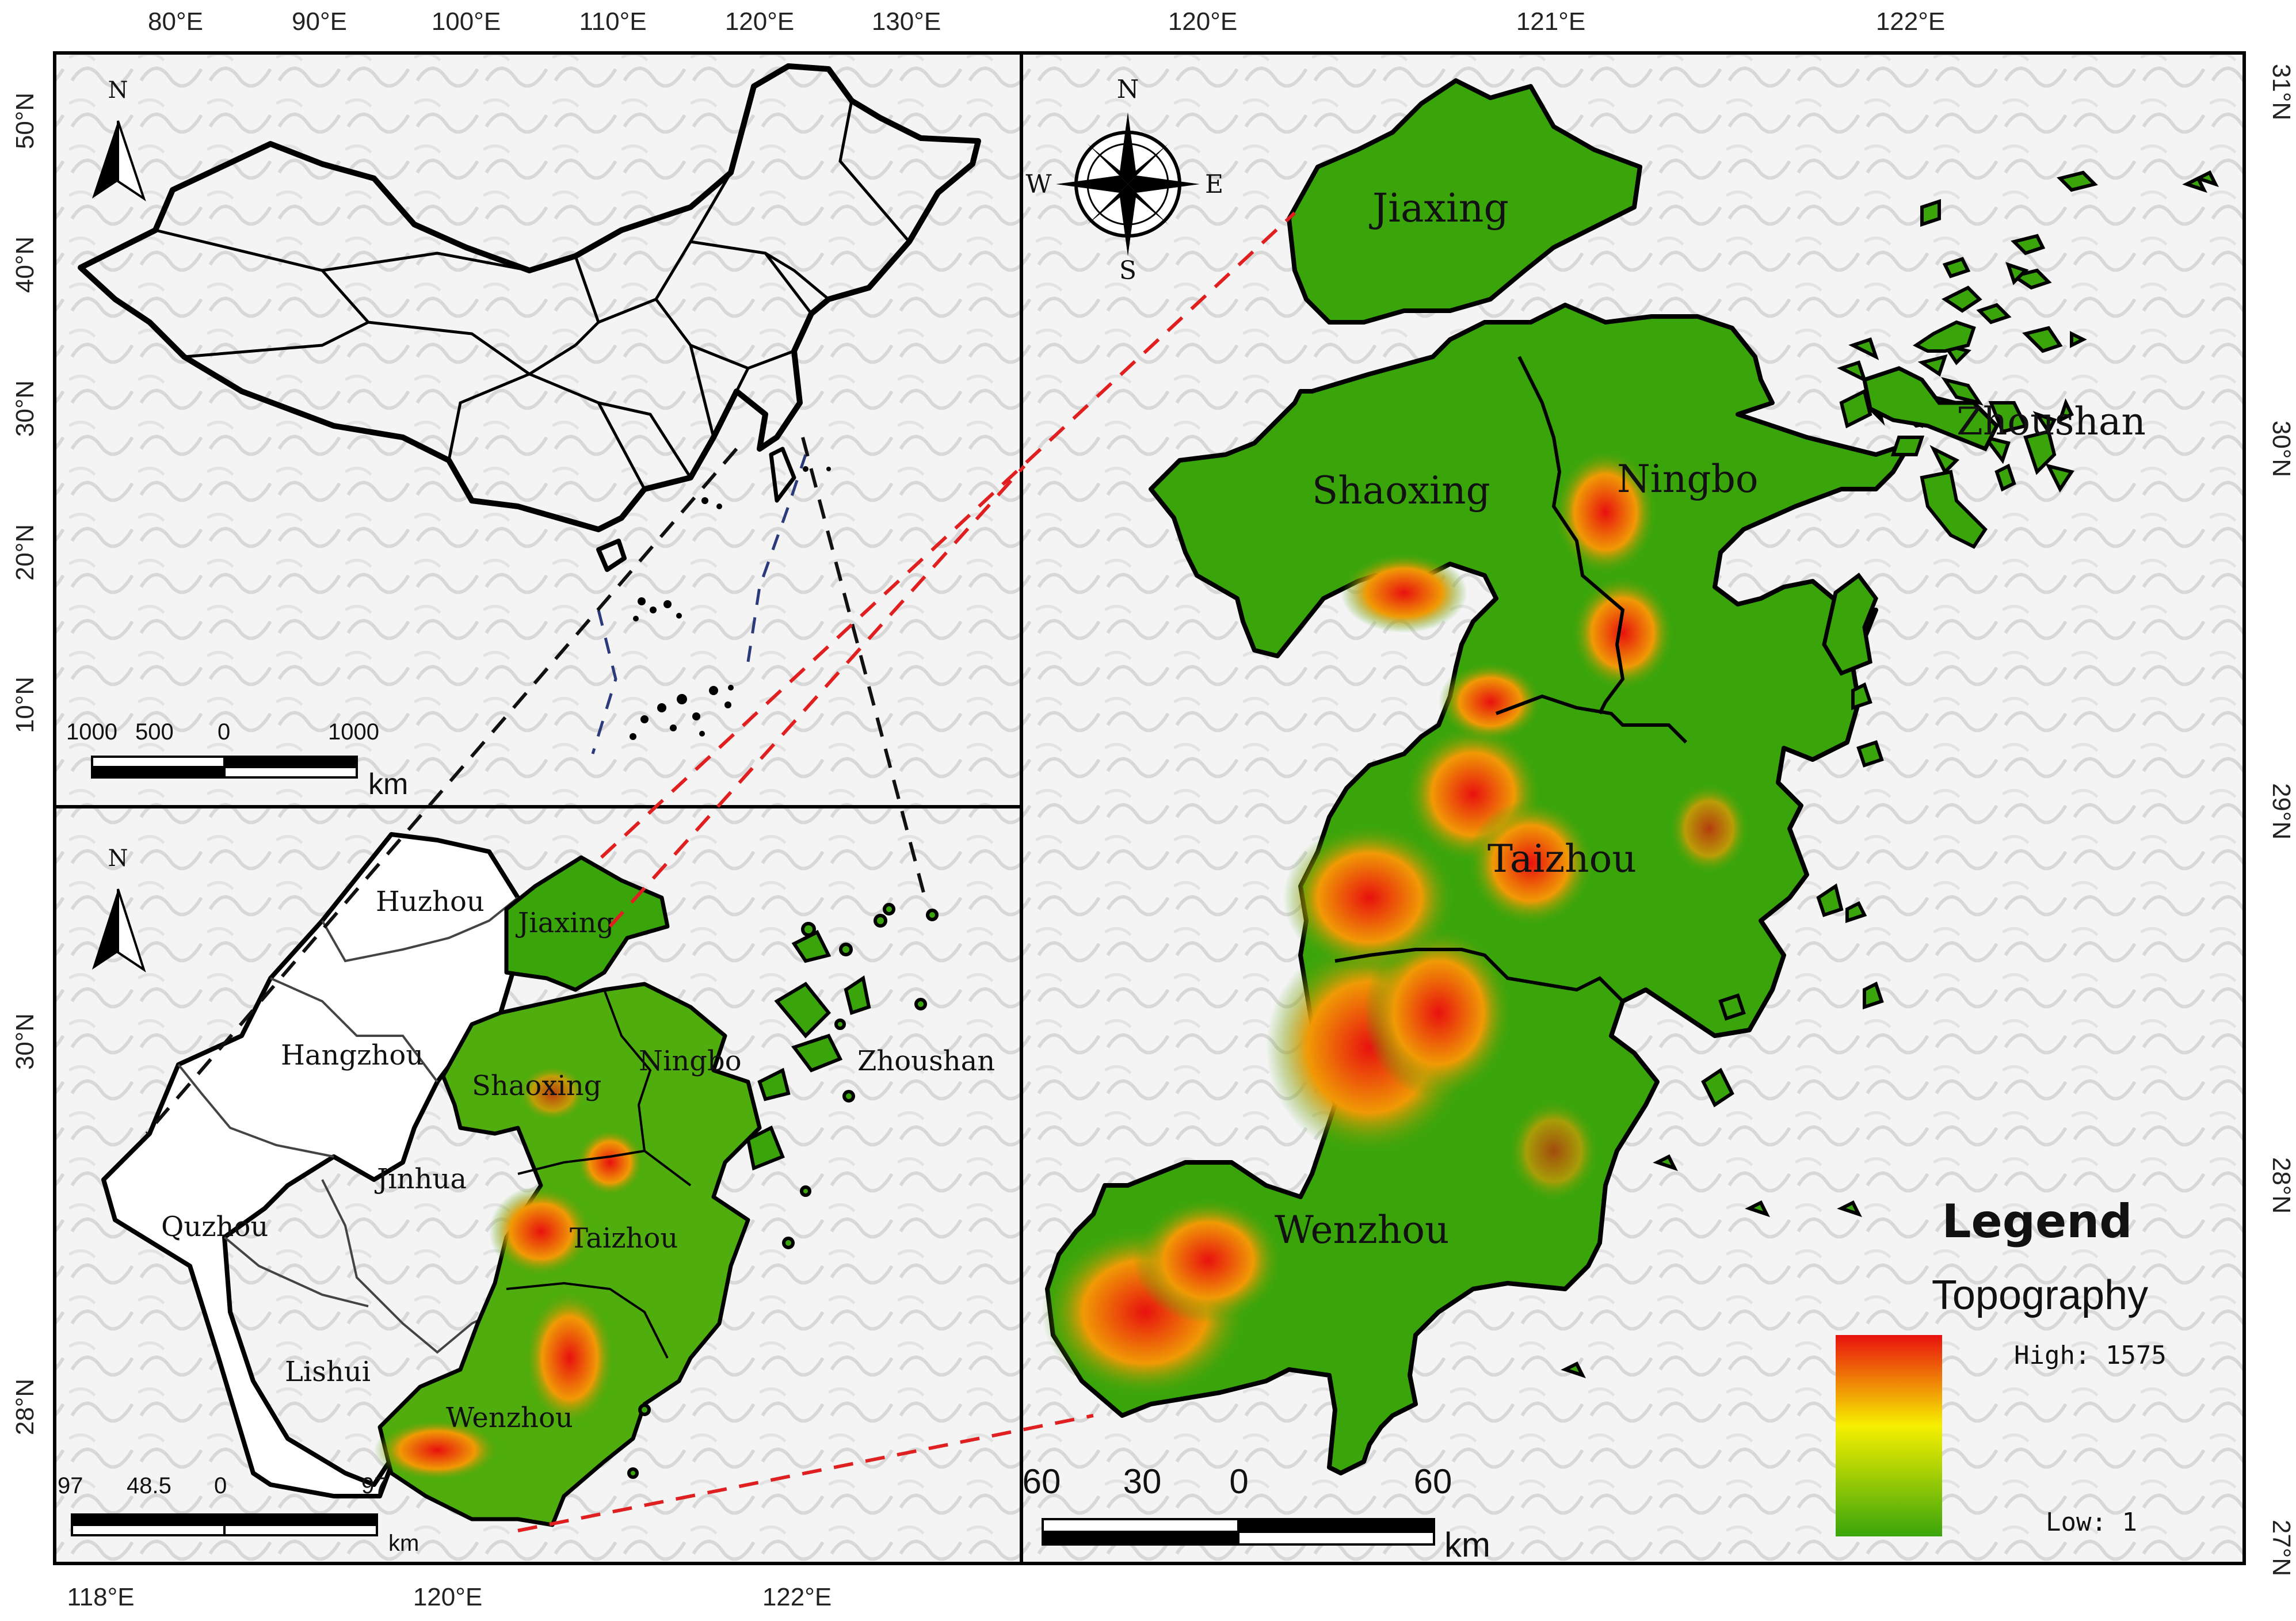 The height and width of the screenshot is (1621, 2296). What do you see at coordinates (2090, 1356) in the screenshot?
I see `svg-text: High: 1575` at bounding box center [2090, 1356].